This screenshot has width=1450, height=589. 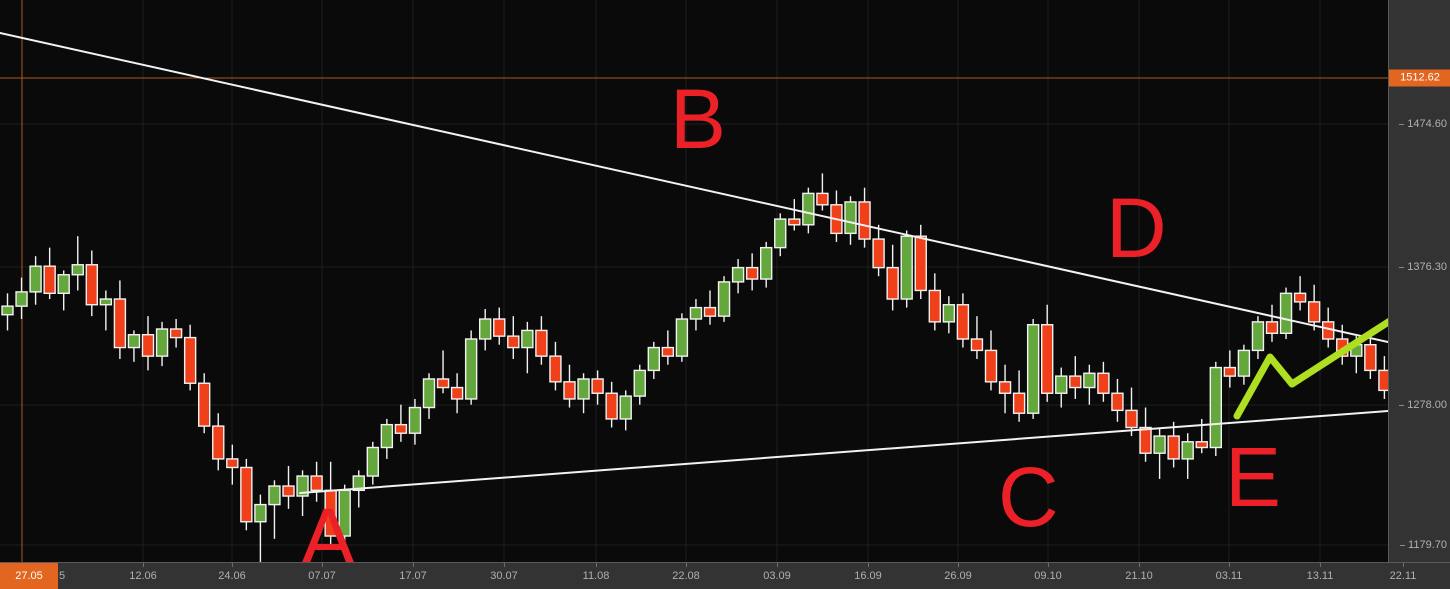 What do you see at coordinates (1423, 405) in the screenshot?
I see `price-tick-label: 1278.00` at bounding box center [1423, 405].